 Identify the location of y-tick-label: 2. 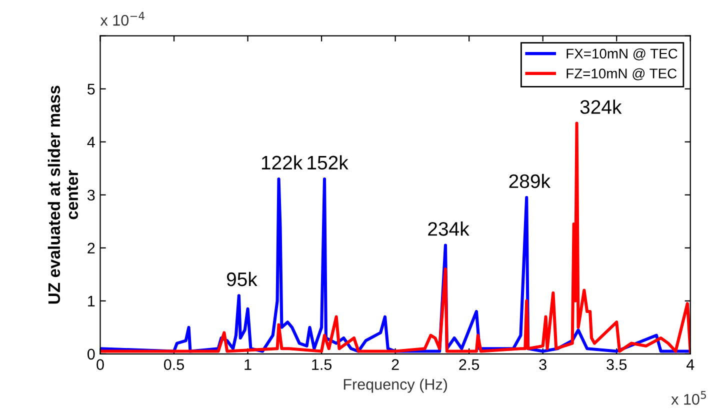
(91, 248).